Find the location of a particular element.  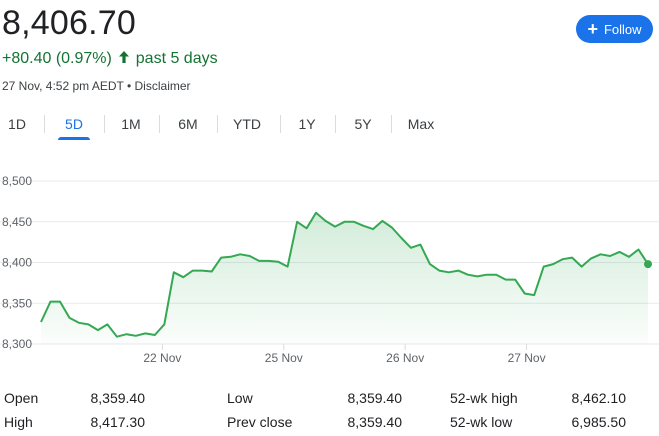

y-tick-label: 8,450 is located at coordinates (17, 222).